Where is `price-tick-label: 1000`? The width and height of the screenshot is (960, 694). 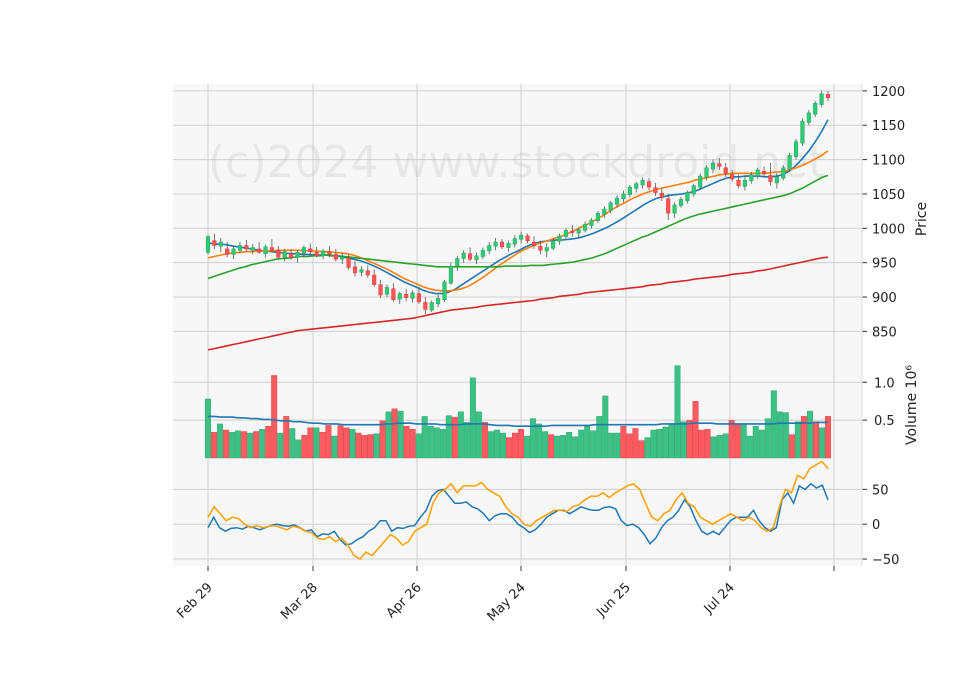 price-tick-label: 1000 is located at coordinates (888, 229).